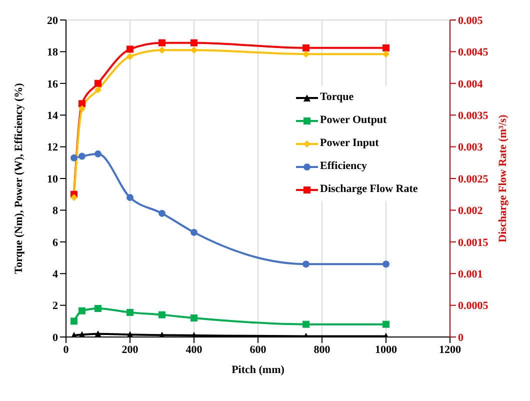 The image size is (530, 401). What do you see at coordinates (450, 350) in the screenshot?
I see `x-tick-label: 1200` at bounding box center [450, 350].